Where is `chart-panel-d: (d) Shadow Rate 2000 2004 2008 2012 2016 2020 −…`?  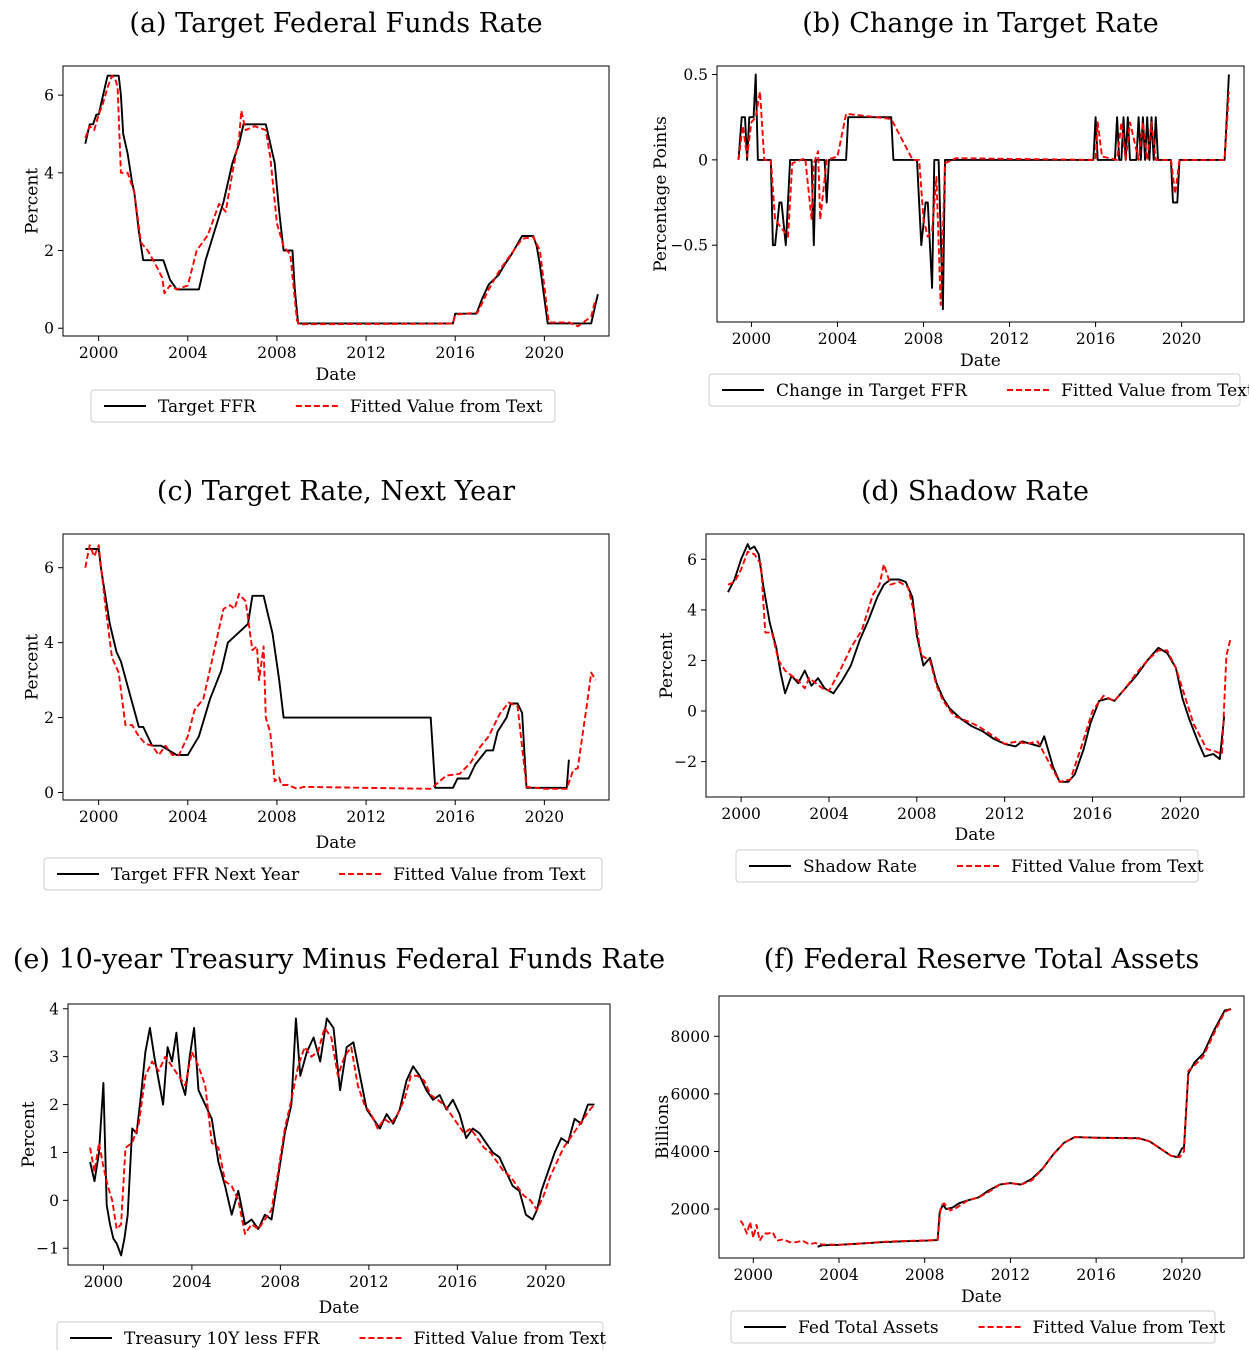 chart-panel-d: (d) Shadow Rate 2000 2004 2008 2012 2016 2020 −… is located at coordinates (951, 679).